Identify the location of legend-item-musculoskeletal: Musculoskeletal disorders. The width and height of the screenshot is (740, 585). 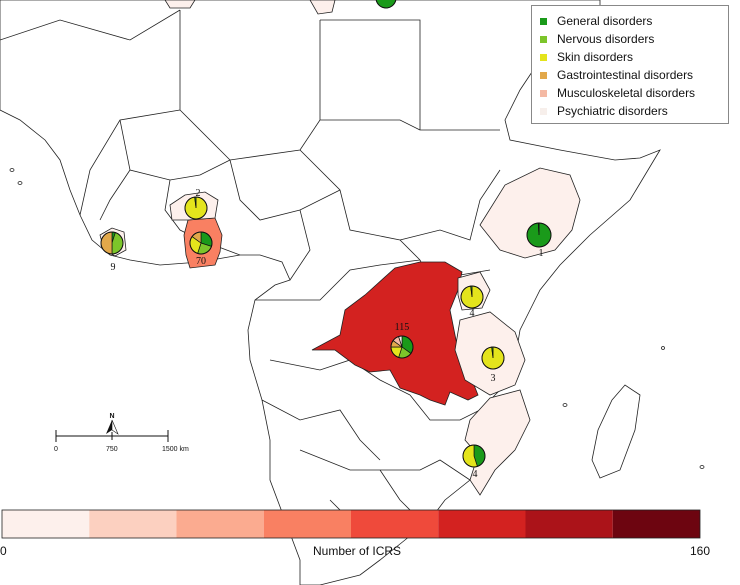
(617, 93).